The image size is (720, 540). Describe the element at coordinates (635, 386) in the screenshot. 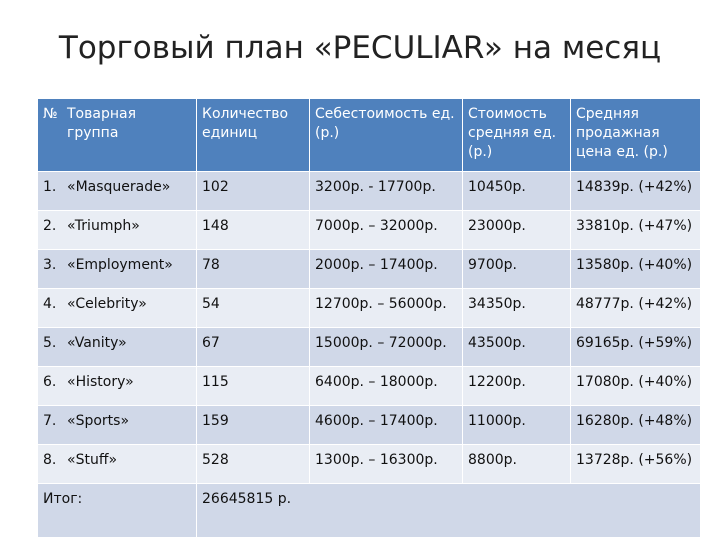

I see `cell: 17080р. (+40%)` at that location.